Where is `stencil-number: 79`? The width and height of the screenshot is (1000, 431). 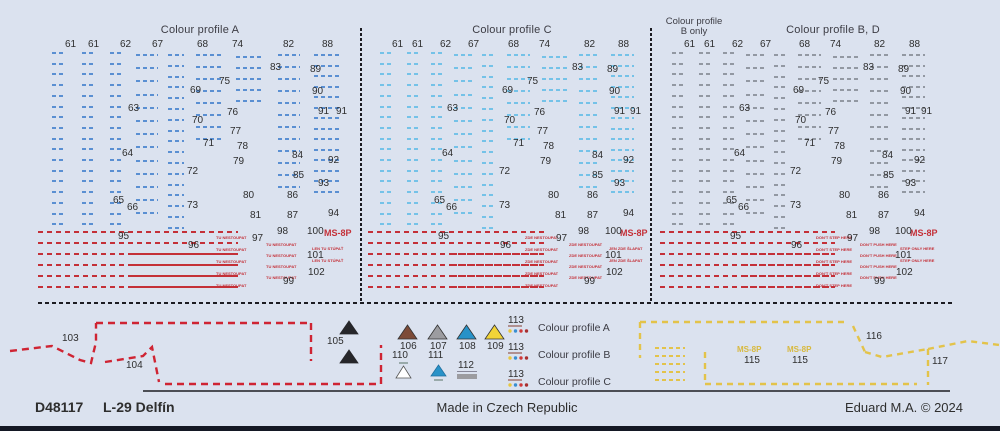
stencil-number: 79 is located at coordinates (837, 161).